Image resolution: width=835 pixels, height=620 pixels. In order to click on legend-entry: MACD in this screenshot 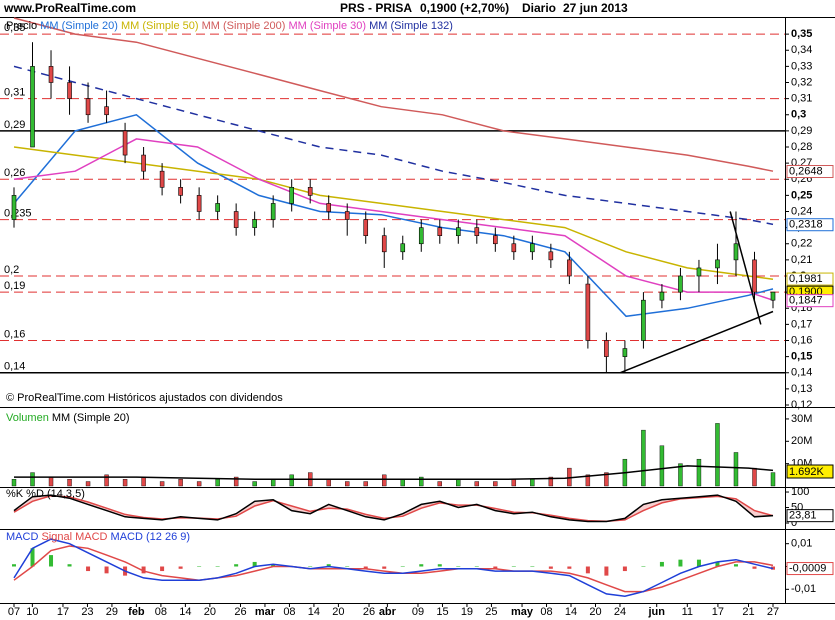, I will do `click(22, 537)`.